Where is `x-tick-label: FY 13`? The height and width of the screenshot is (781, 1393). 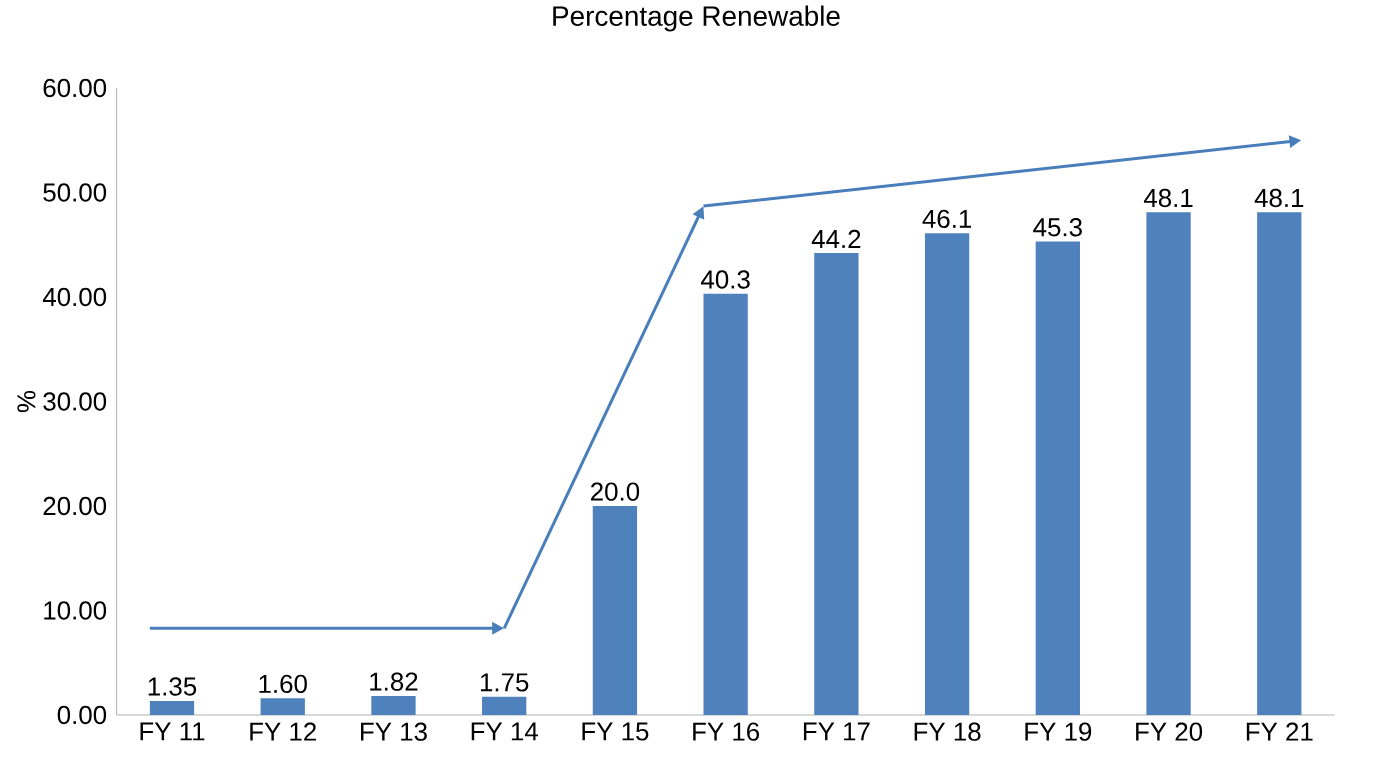
x-tick-label: FY 13 is located at coordinates (394, 731).